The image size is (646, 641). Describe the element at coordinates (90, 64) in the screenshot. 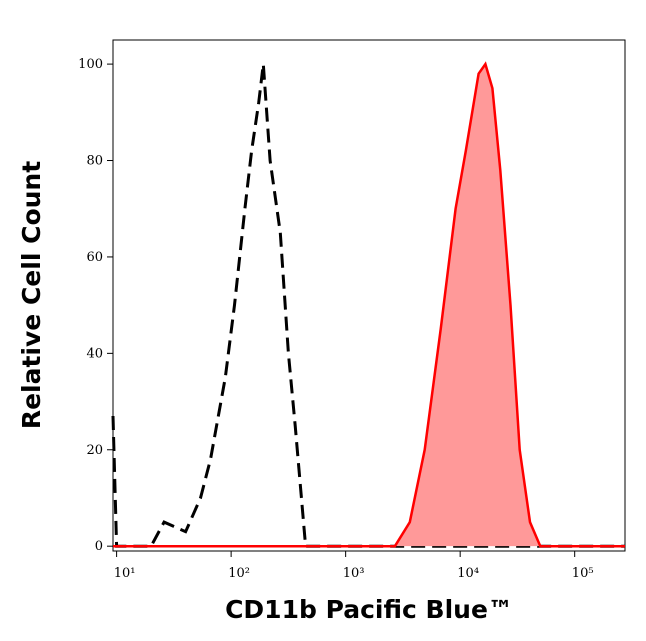

I see `y-tick-label: 100` at that location.